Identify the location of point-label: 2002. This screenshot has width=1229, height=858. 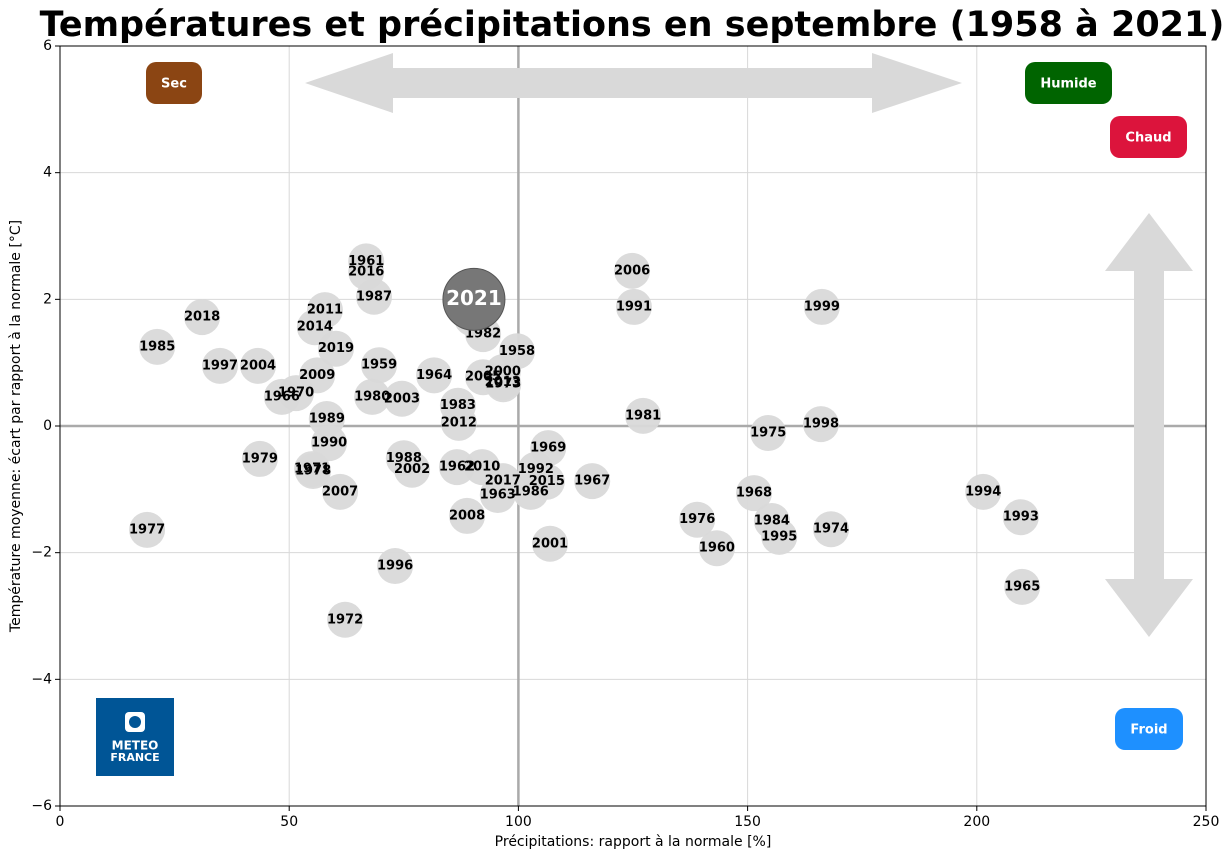
(412, 469).